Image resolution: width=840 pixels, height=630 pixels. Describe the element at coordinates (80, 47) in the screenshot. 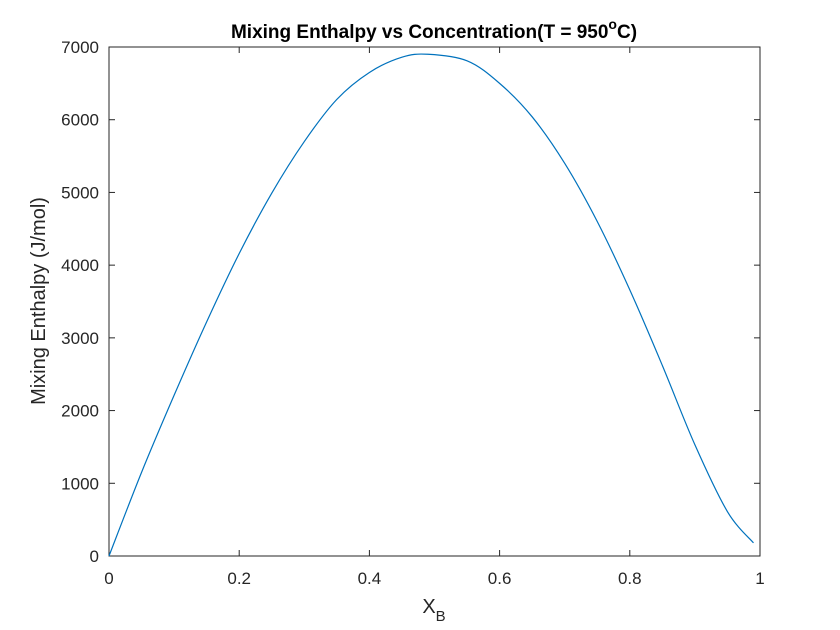

I see `y-tick-label: 7000` at that location.